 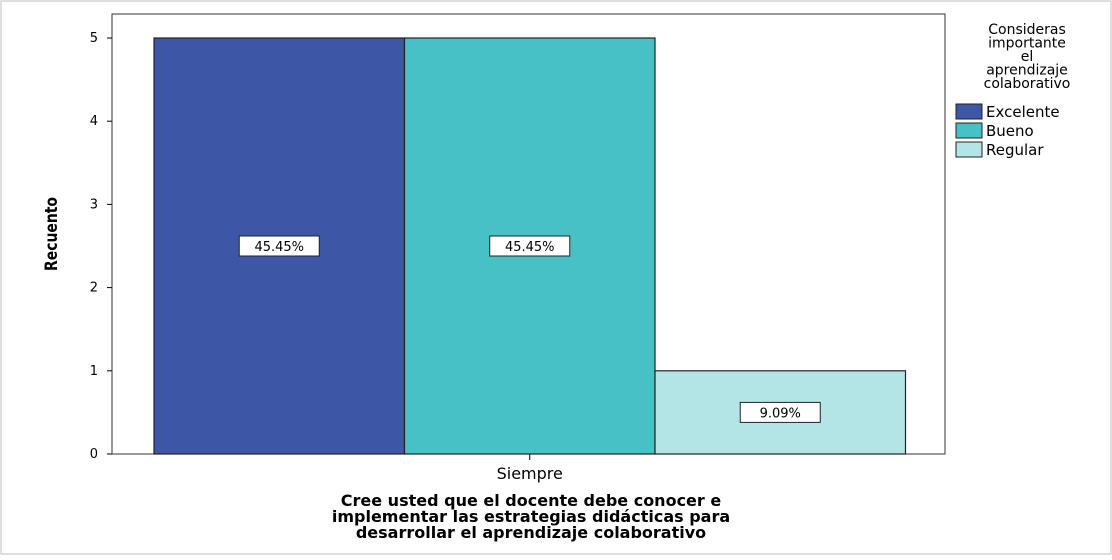 What do you see at coordinates (530, 473) in the screenshot?
I see `x-category-label: Siempre` at bounding box center [530, 473].